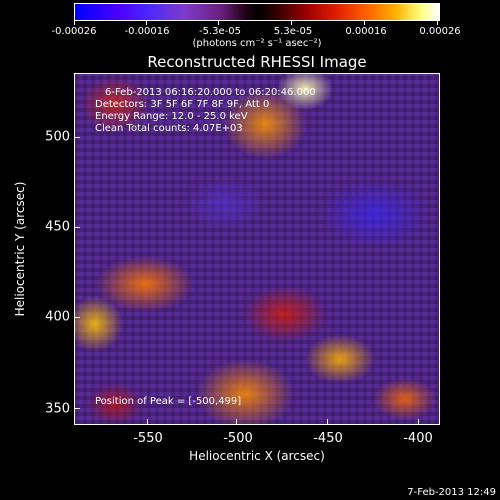 This screenshot has width=500, height=500. What do you see at coordinates (220, 31) in the screenshot?
I see `colorbar-tick-label: -5.3e-05` at bounding box center [220, 31].